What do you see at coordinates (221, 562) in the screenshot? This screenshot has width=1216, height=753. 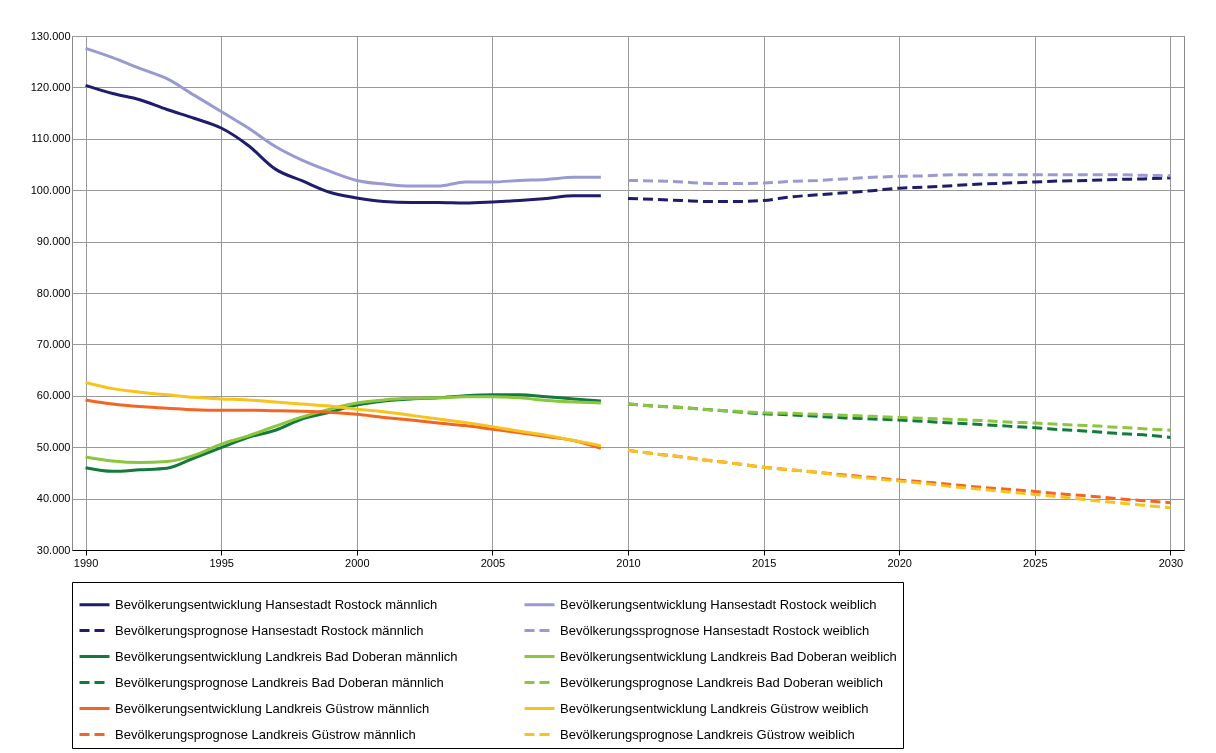 I see `x-tick-label: 1995` at bounding box center [221, 562].